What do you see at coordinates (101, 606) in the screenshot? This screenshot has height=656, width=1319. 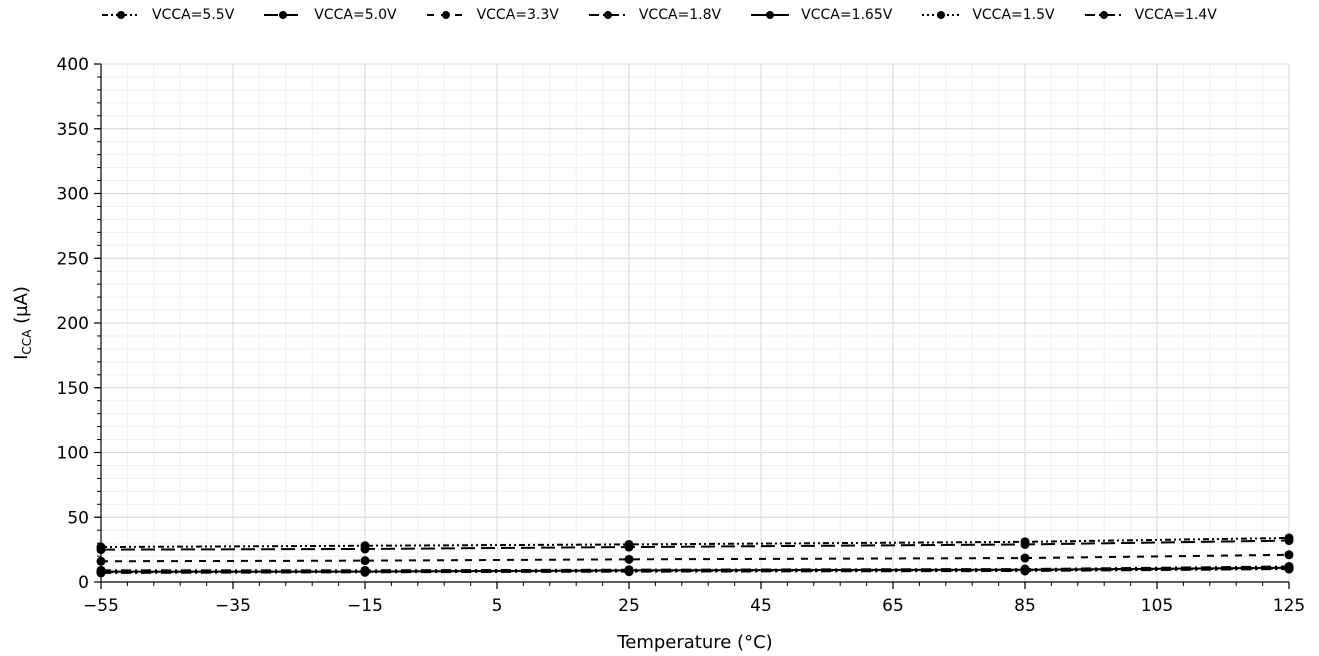 I see `x-tick-label: −55` at bounding box center [101, 606].